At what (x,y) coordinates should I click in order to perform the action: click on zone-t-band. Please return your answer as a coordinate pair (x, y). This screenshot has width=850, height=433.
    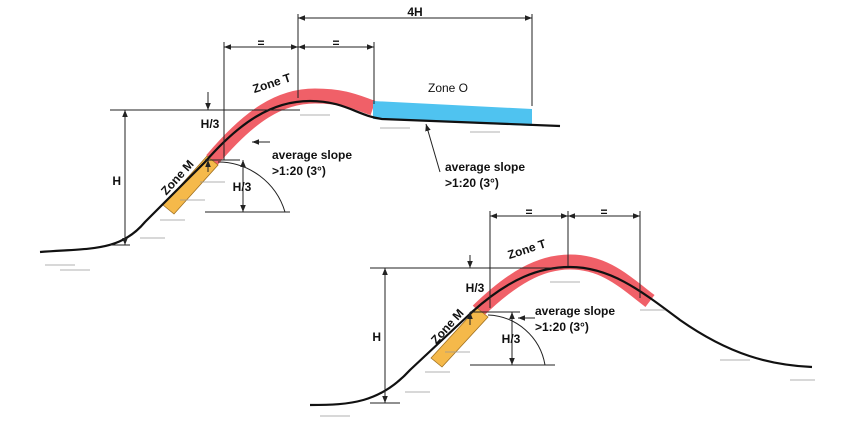
    Looking at the image, I should click on (291, 126).